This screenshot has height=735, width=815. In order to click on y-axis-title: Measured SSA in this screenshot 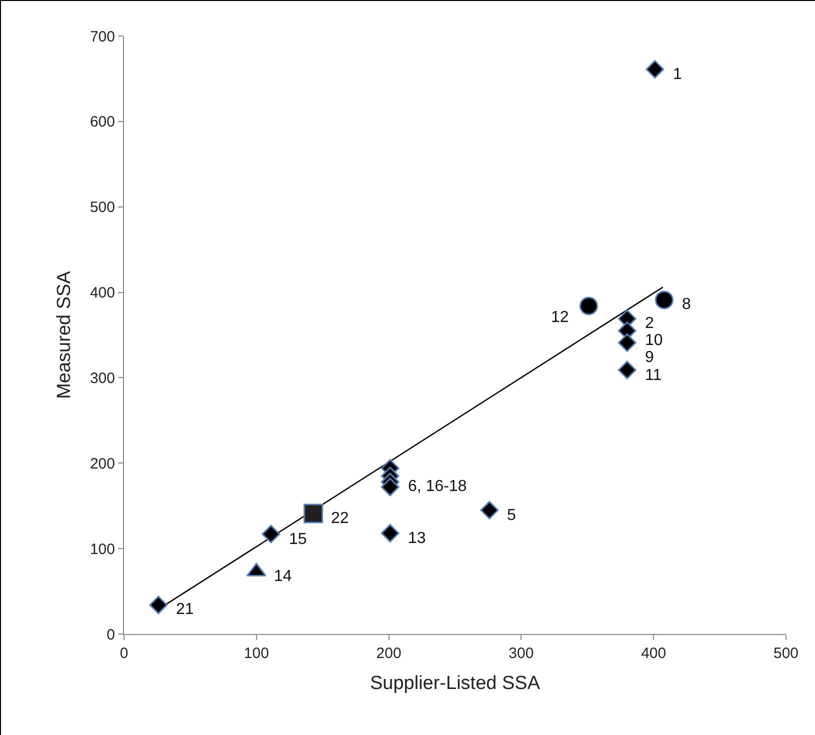, I will do `click(64, 334)`.